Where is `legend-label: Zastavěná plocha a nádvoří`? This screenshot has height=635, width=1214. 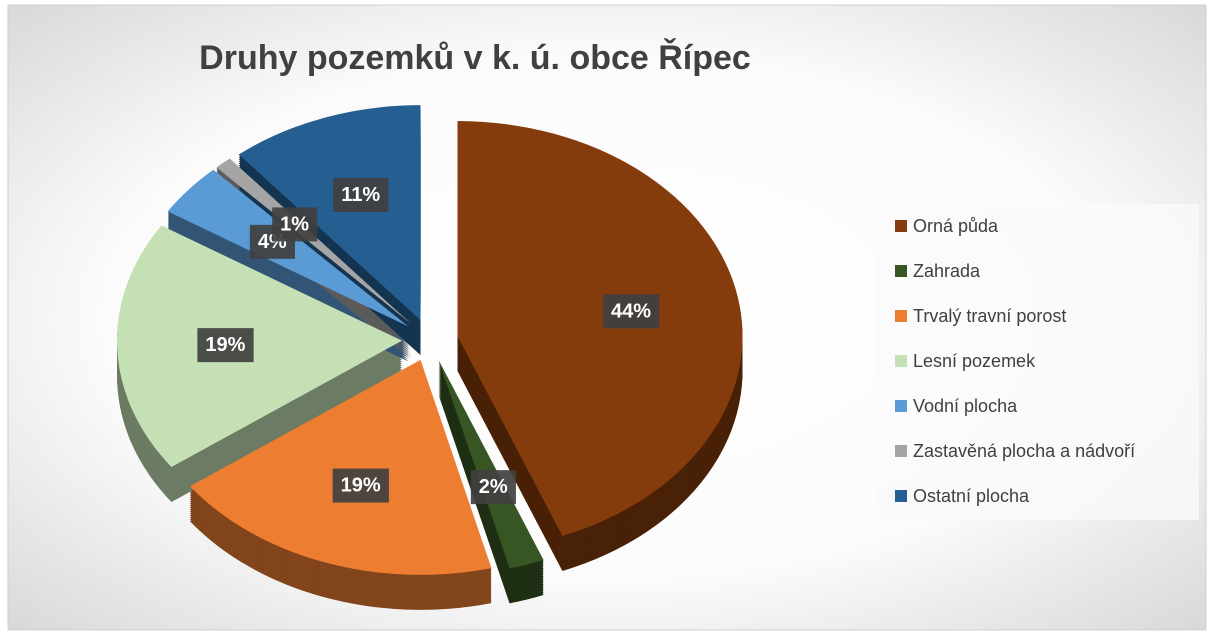
legend-label: Zastavěná plocha a nádvoří is located at coordinates (1024, 451).